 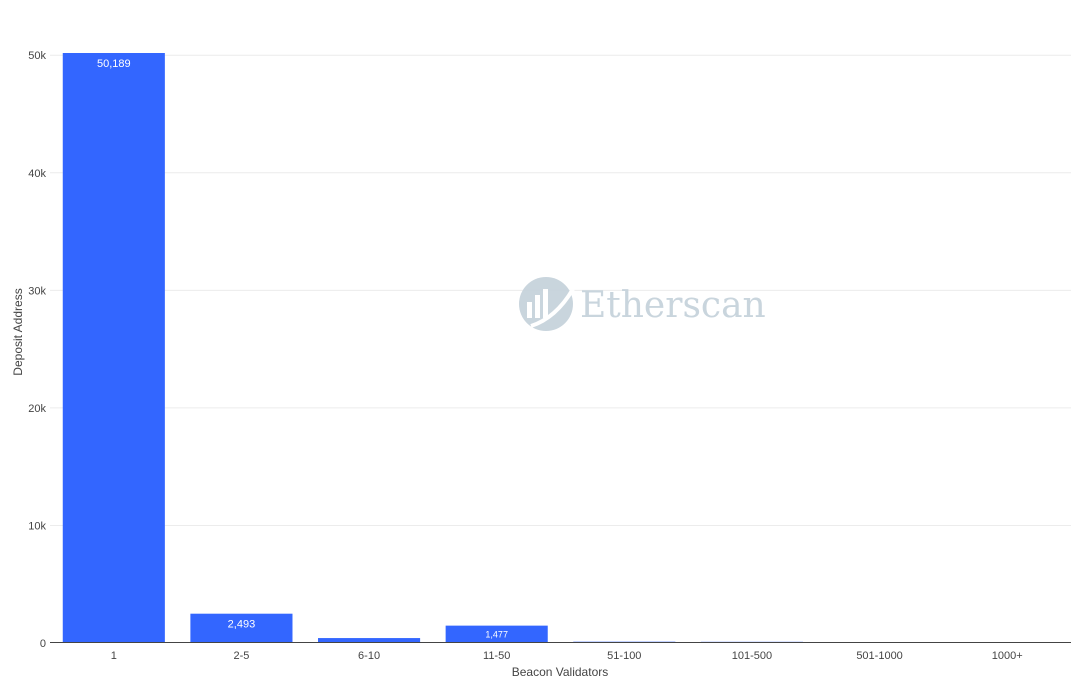 I want to click on y-tick-label: 10k, so click(x=37, y=526).